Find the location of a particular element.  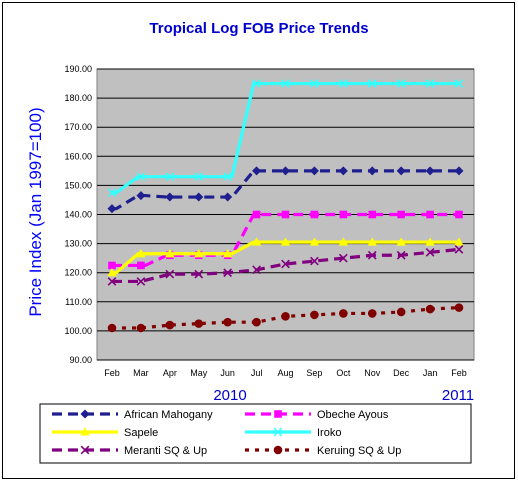

x-tick-label: Aug is located at coordinates (285, 373).